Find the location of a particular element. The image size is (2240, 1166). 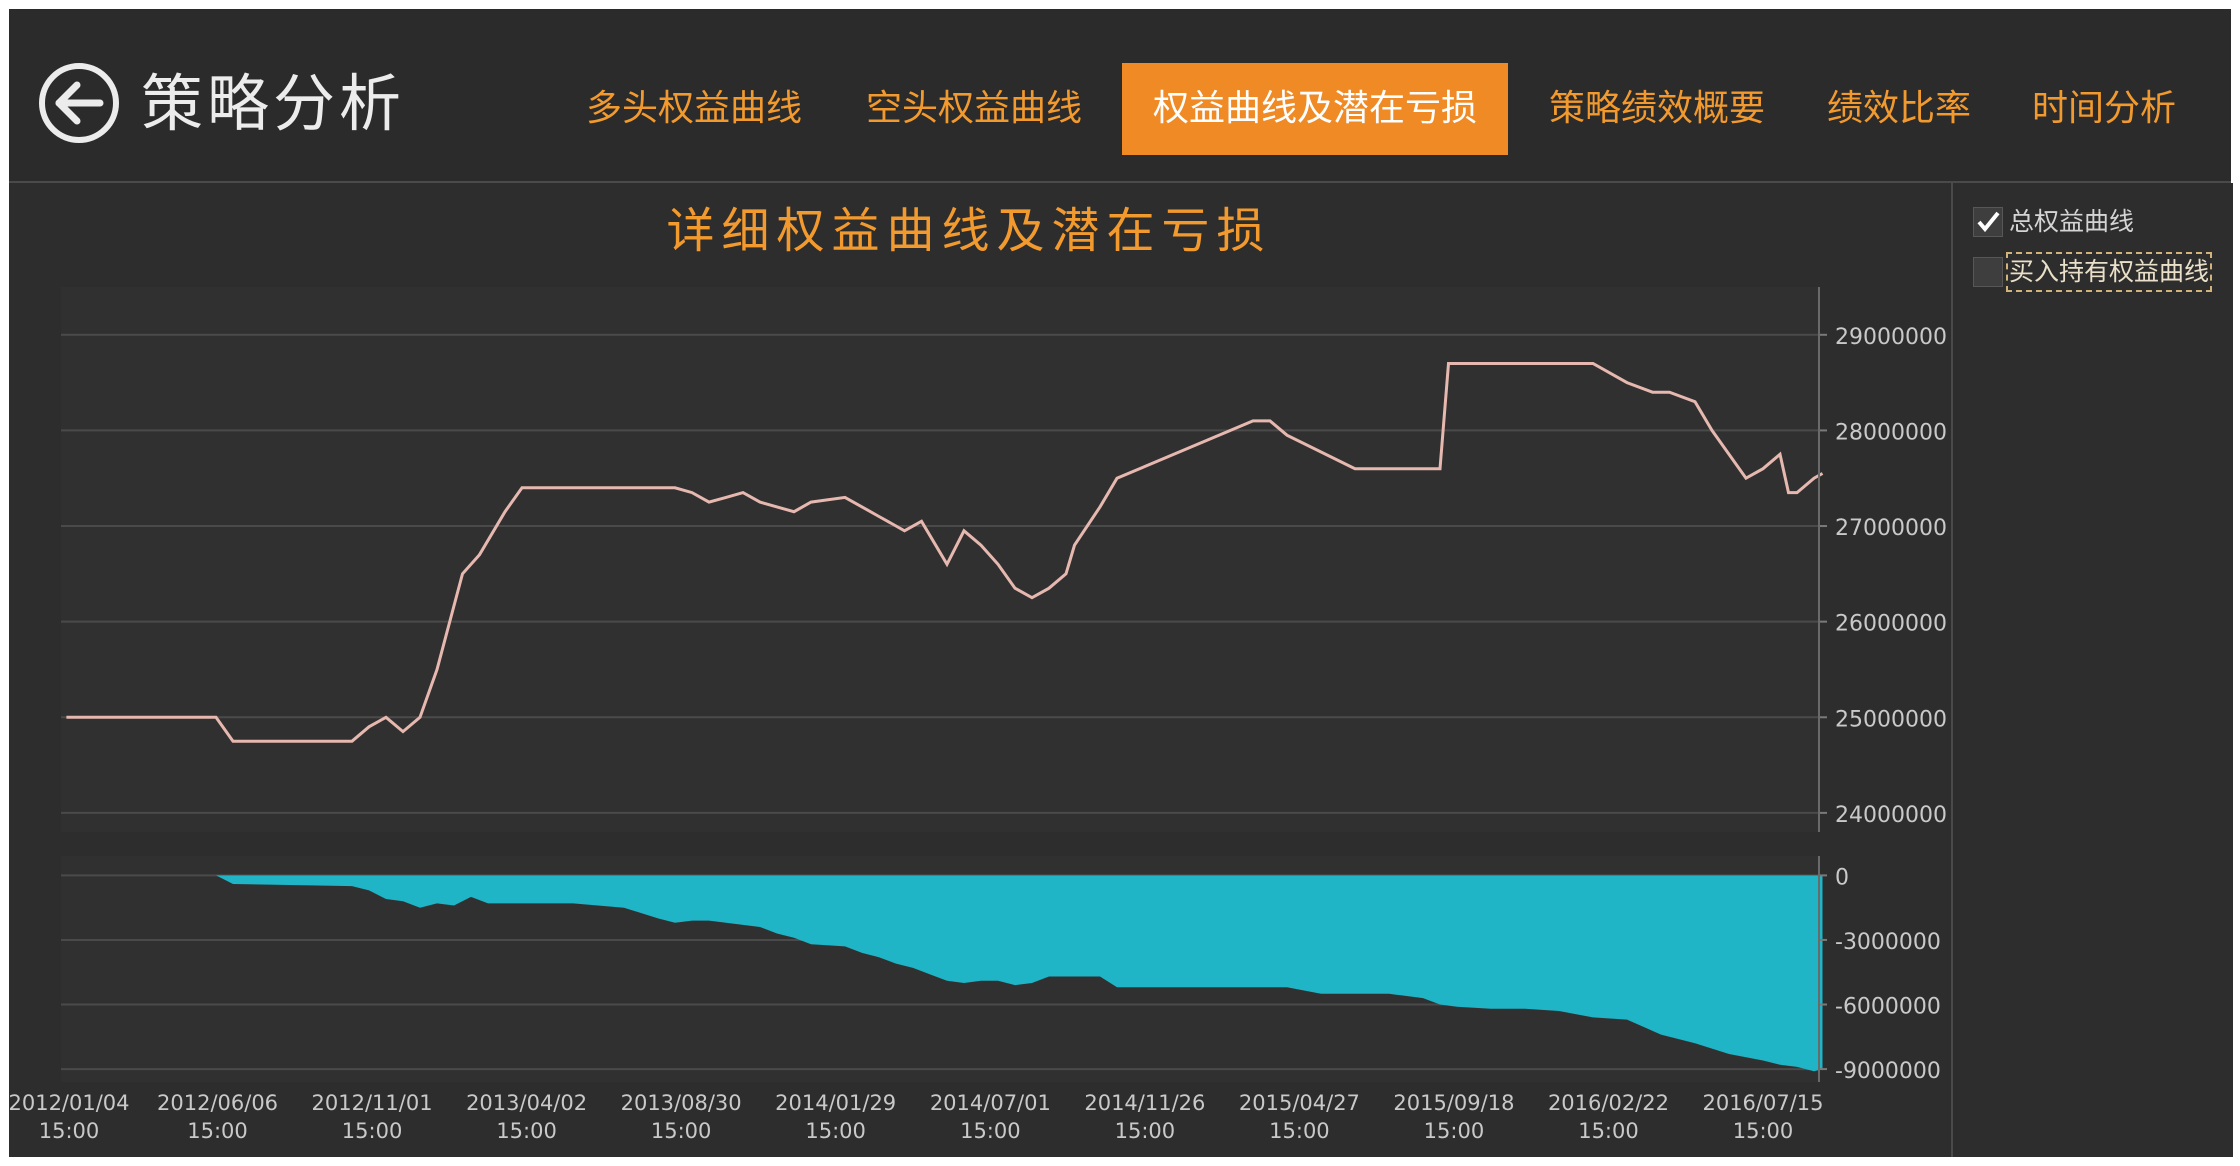

buy-hold-checkbox is located at coordinates (1988, 272).